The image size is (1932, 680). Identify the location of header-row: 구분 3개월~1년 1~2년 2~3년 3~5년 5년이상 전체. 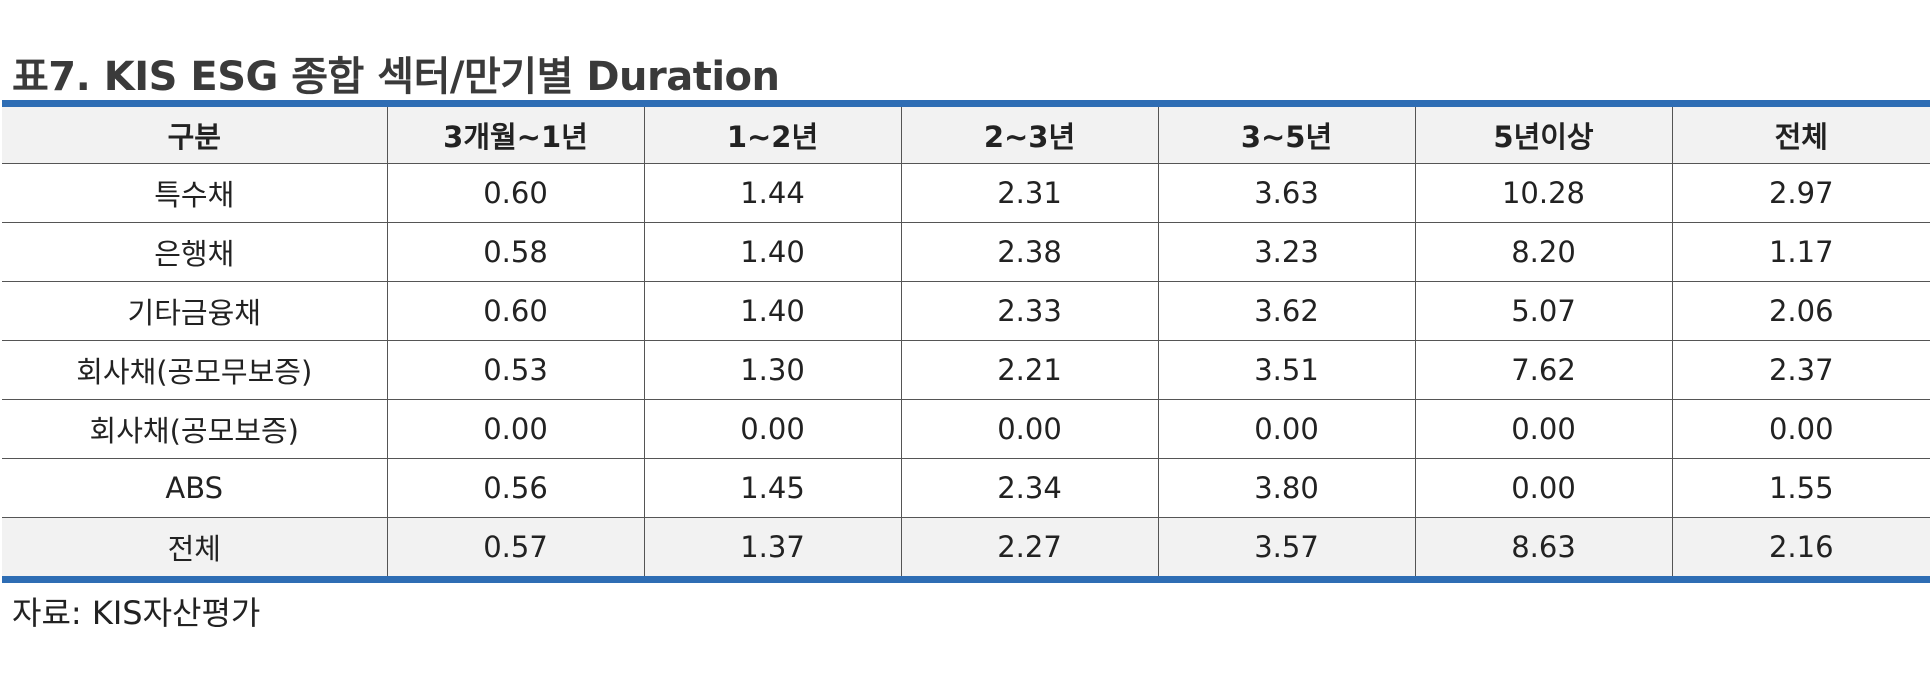
(966, 133).